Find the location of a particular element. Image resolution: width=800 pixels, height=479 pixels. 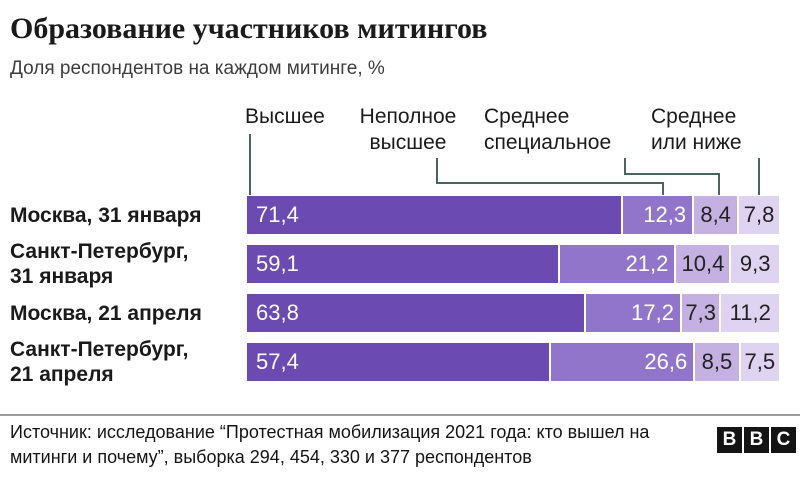

chart-row: Москва, 21 апреля 63,8 17,2 7,3 11,2 is located at coordinates (394, 313).